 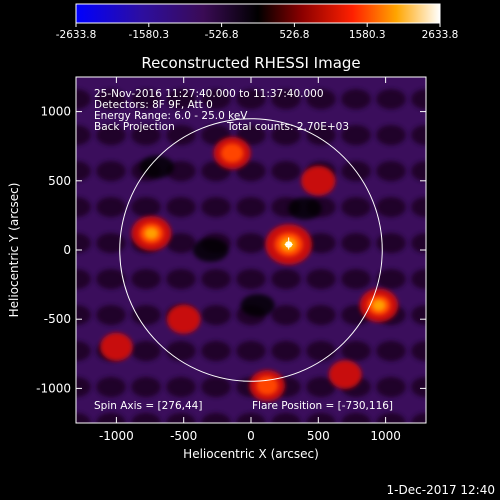 What do you see at coordinates (440, 35) in the screenshot?
I see `colorbar-tick-label: 2633.8` at bounding box center [440, 35].